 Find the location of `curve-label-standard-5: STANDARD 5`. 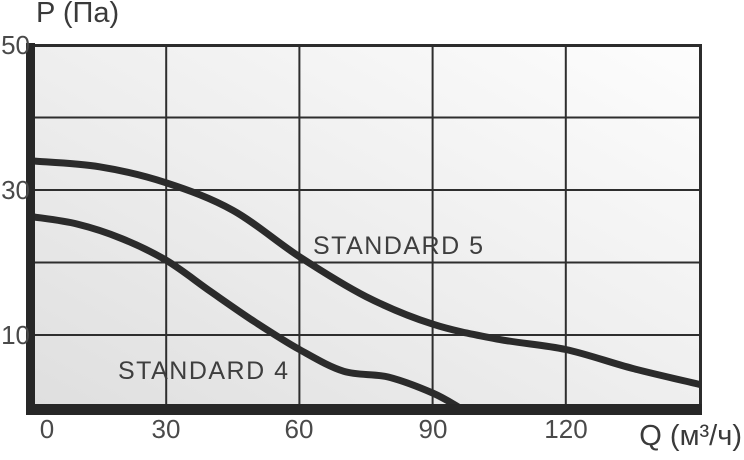

curve-label-standard-5: STANDARD 5 is located at coordinates (399, 246).